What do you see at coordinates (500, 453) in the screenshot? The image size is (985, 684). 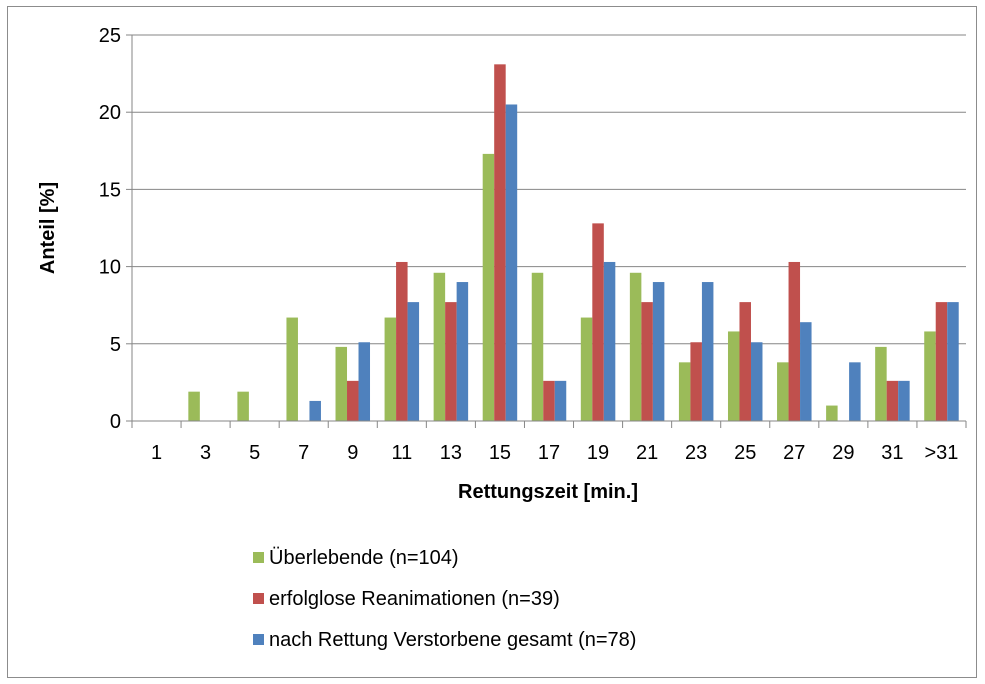 I see `x-tick-label: 15` at bounding box center [500, 453].